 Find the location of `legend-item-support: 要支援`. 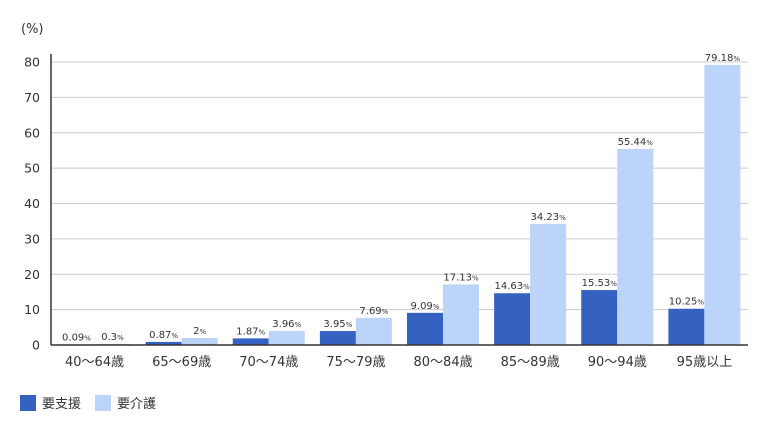

legend-item-support: 要支援 is located at coordinates (50, 402).